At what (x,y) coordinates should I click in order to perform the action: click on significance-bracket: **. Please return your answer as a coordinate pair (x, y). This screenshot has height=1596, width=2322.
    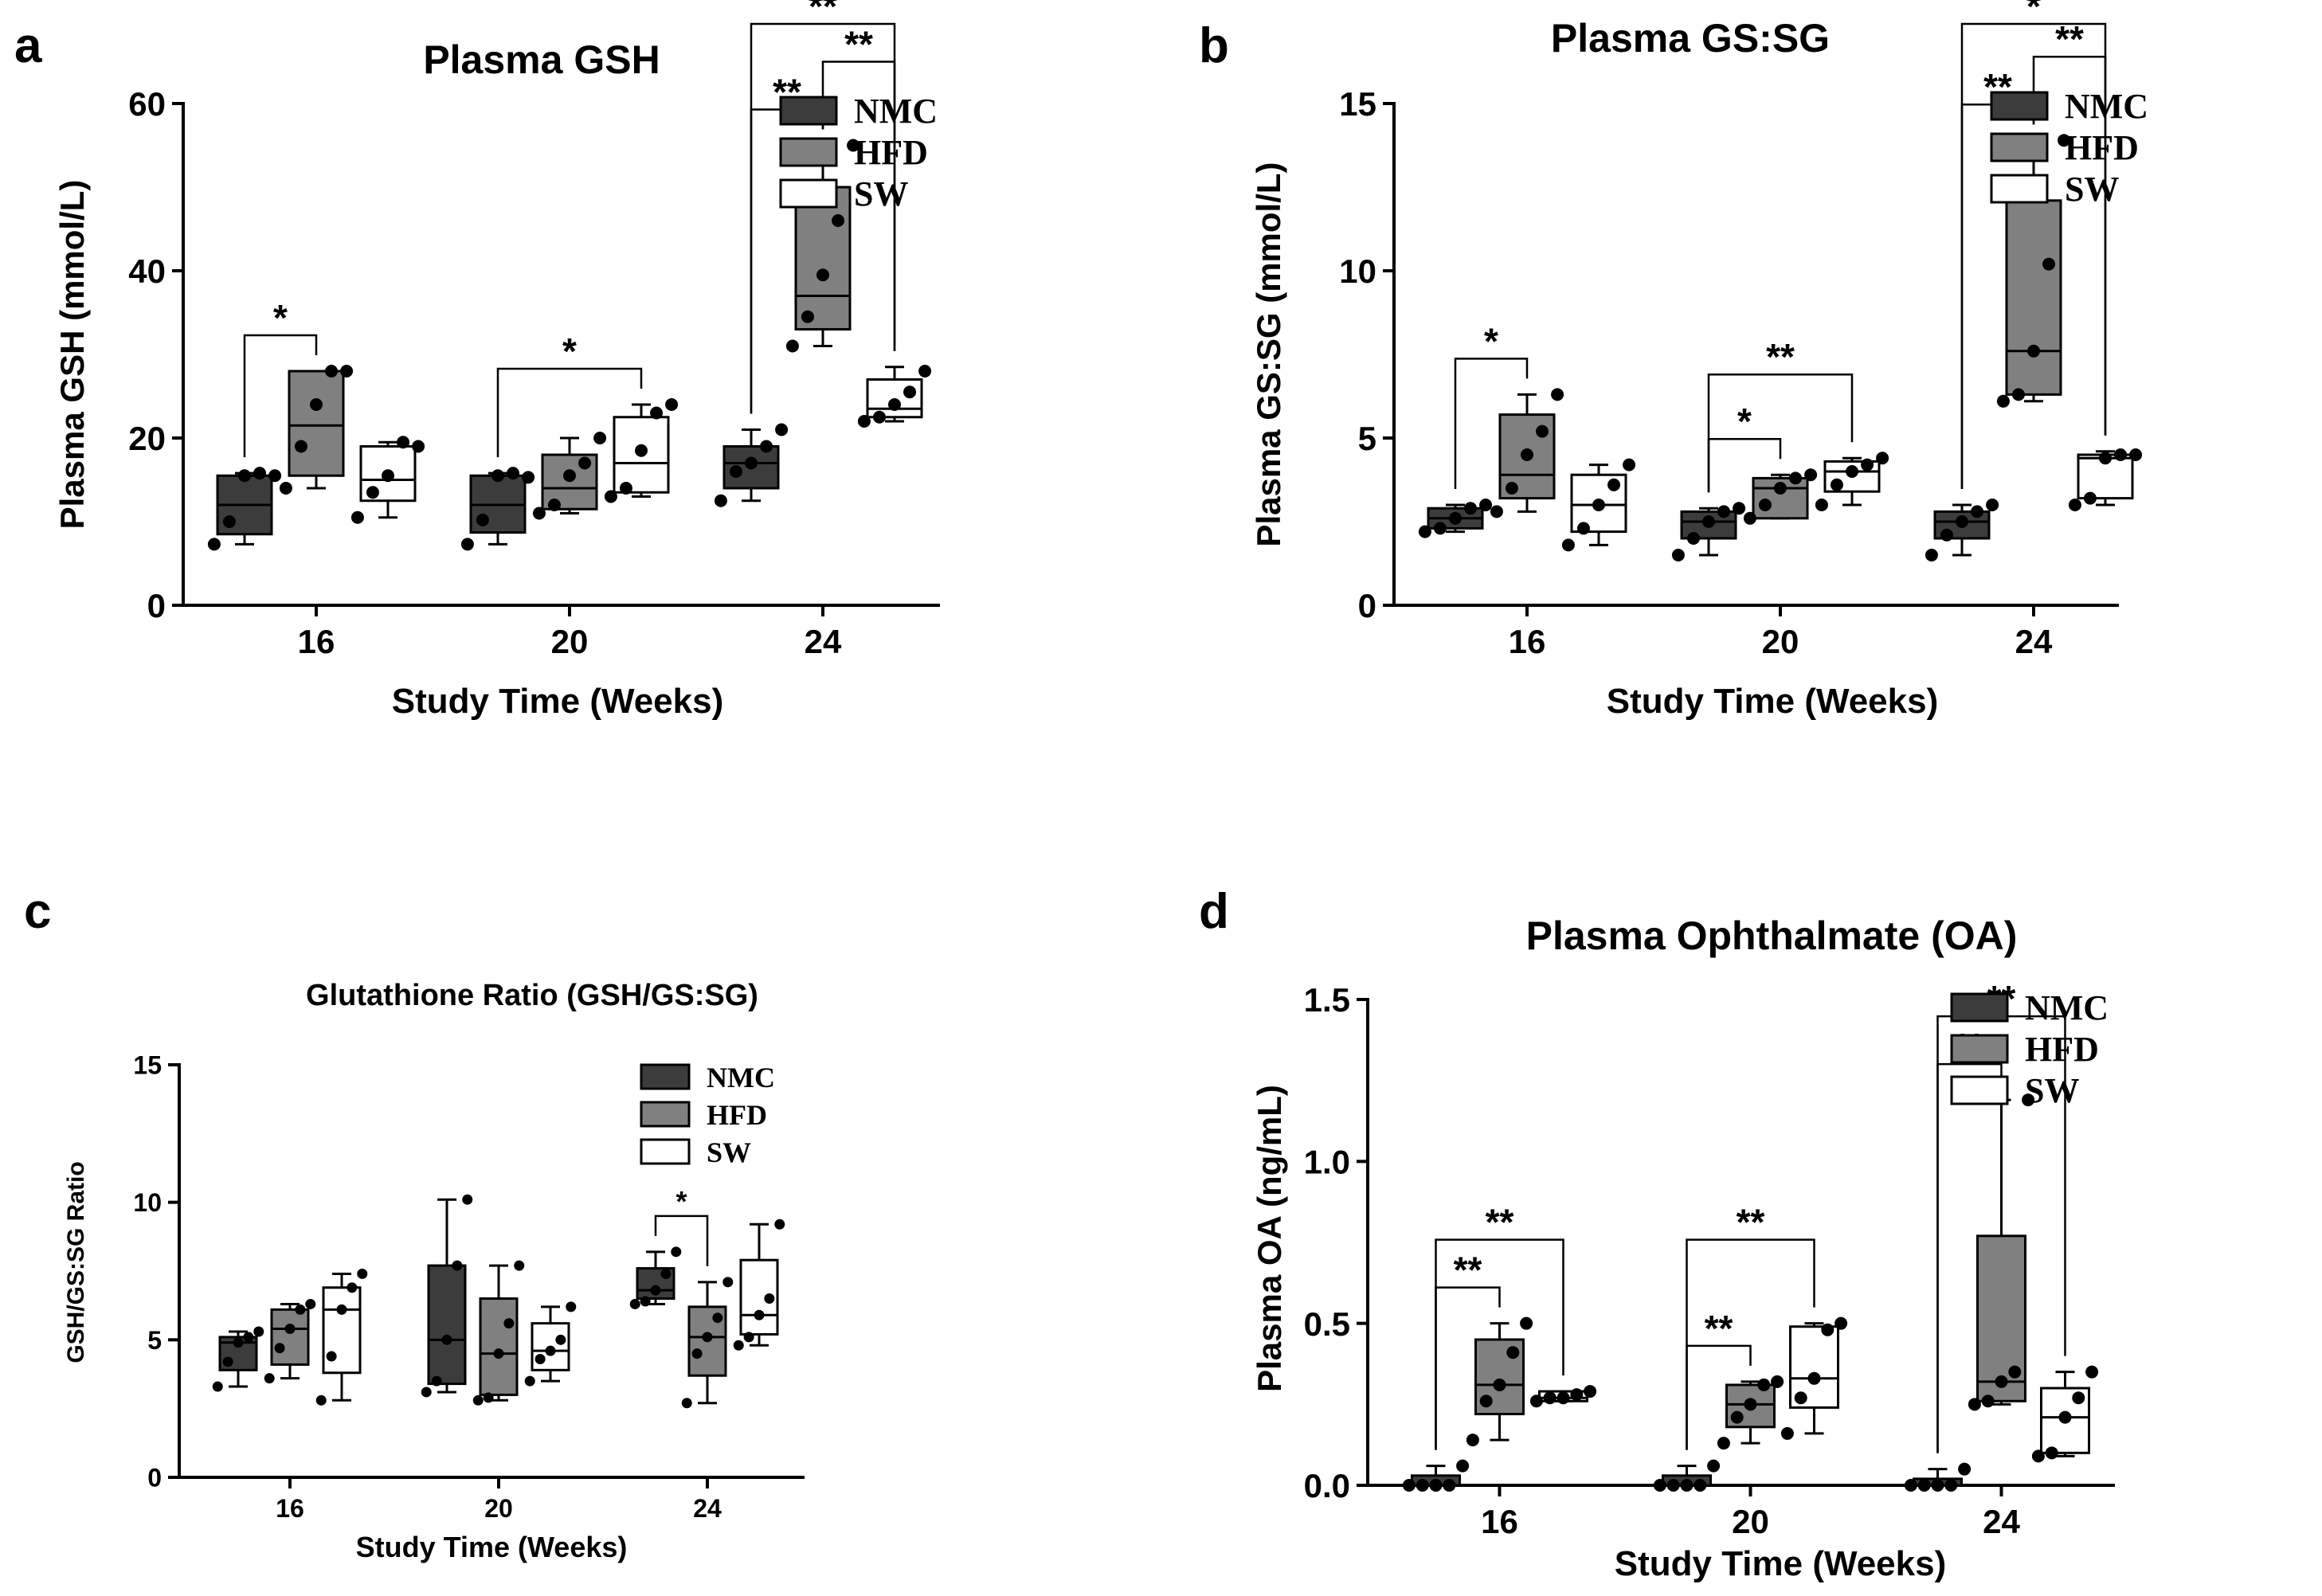
    Looking at the image, I should click on (1780, 415).